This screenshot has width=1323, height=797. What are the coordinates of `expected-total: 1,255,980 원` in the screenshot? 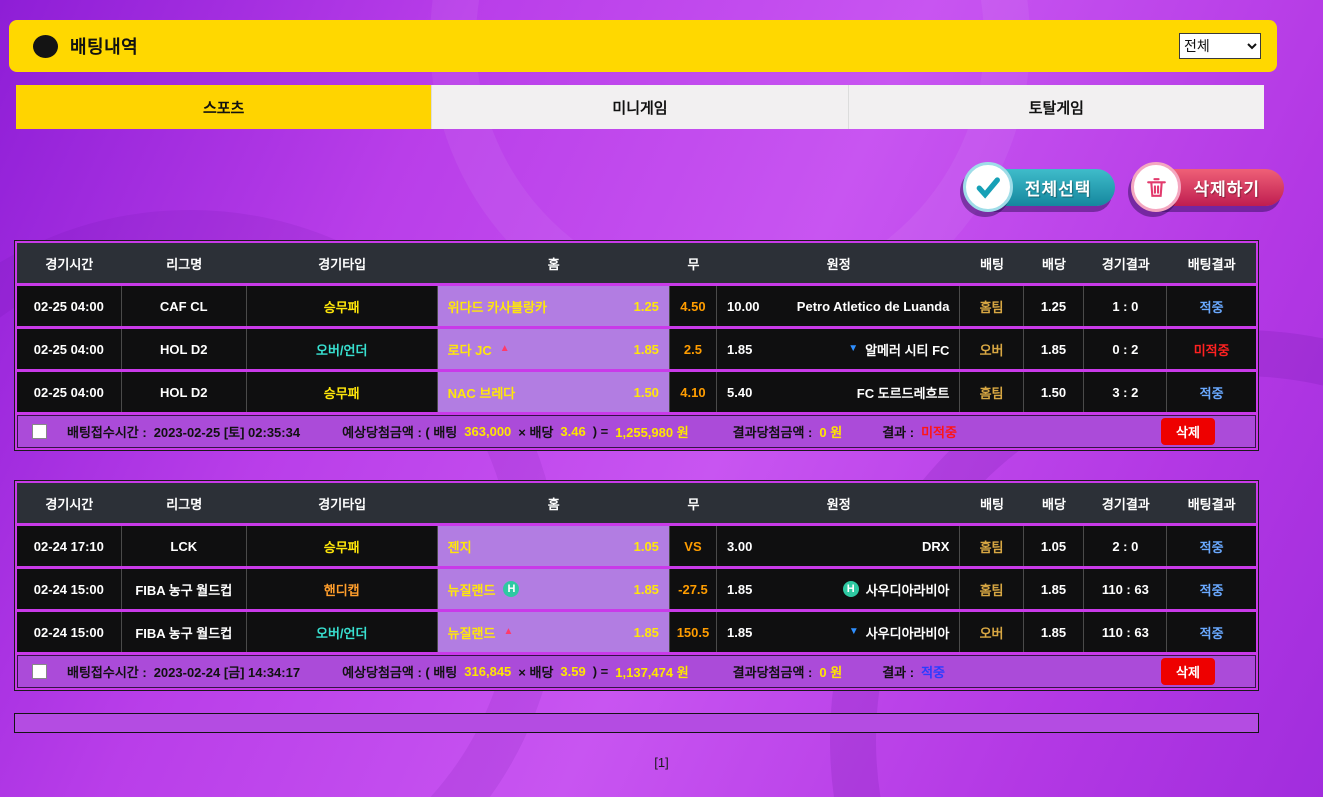 It's located at (652, 432).